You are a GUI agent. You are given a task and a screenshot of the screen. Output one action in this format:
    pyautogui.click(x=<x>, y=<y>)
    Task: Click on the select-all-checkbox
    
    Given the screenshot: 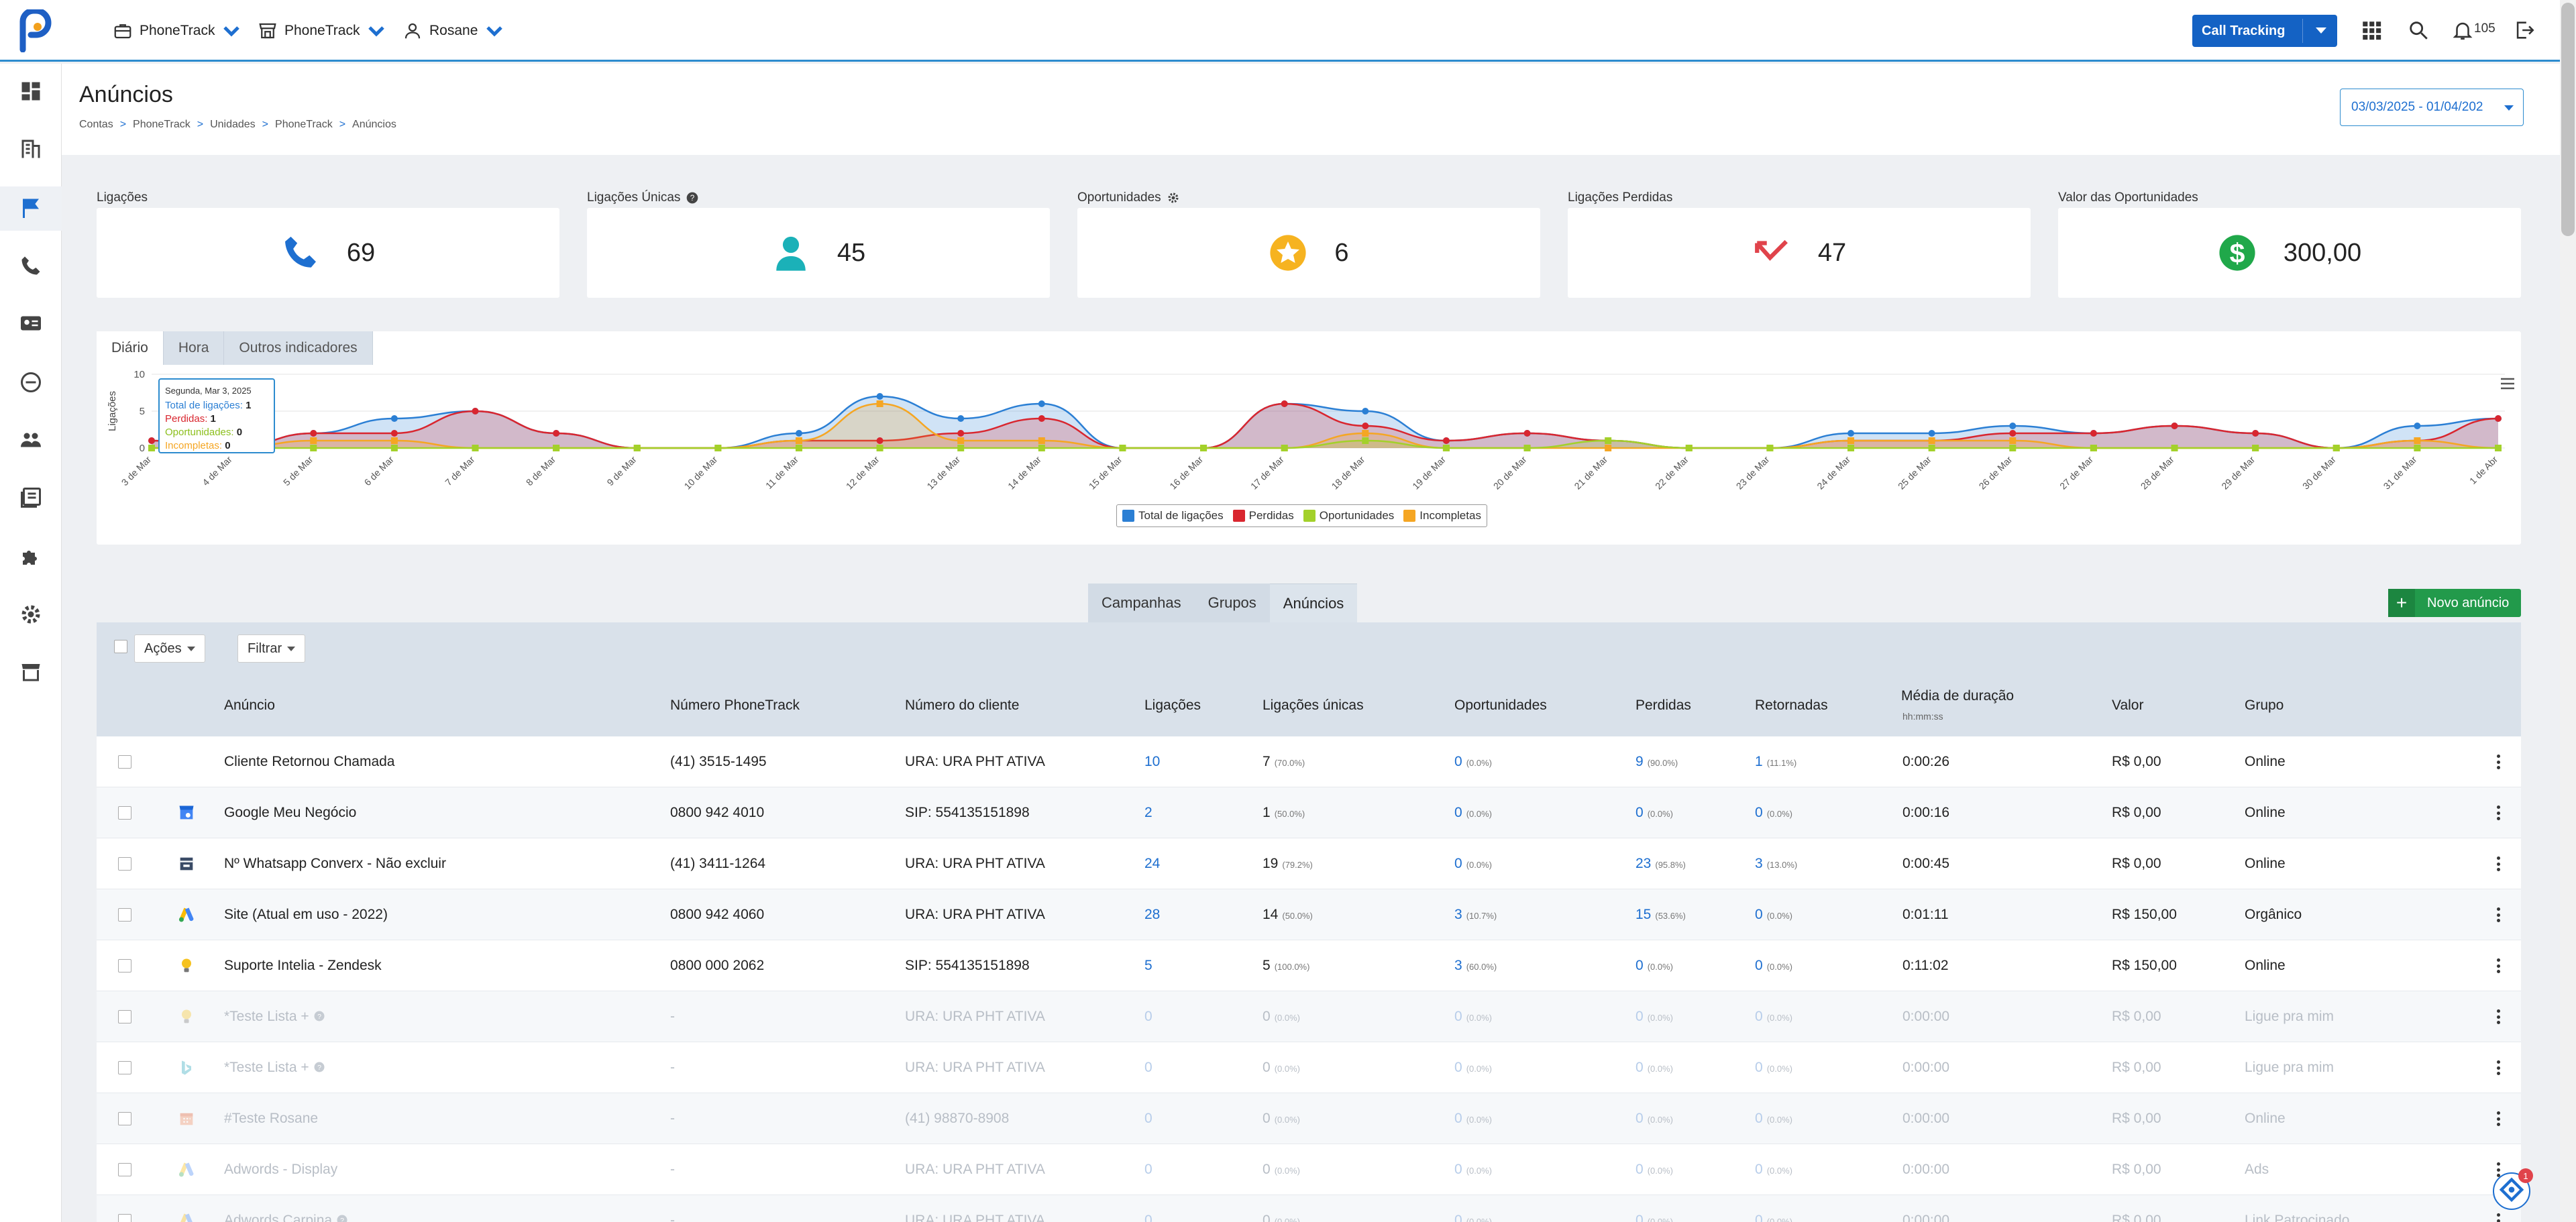 What is the action you would take?
    pyautogui.click(x=120, y=646)
    